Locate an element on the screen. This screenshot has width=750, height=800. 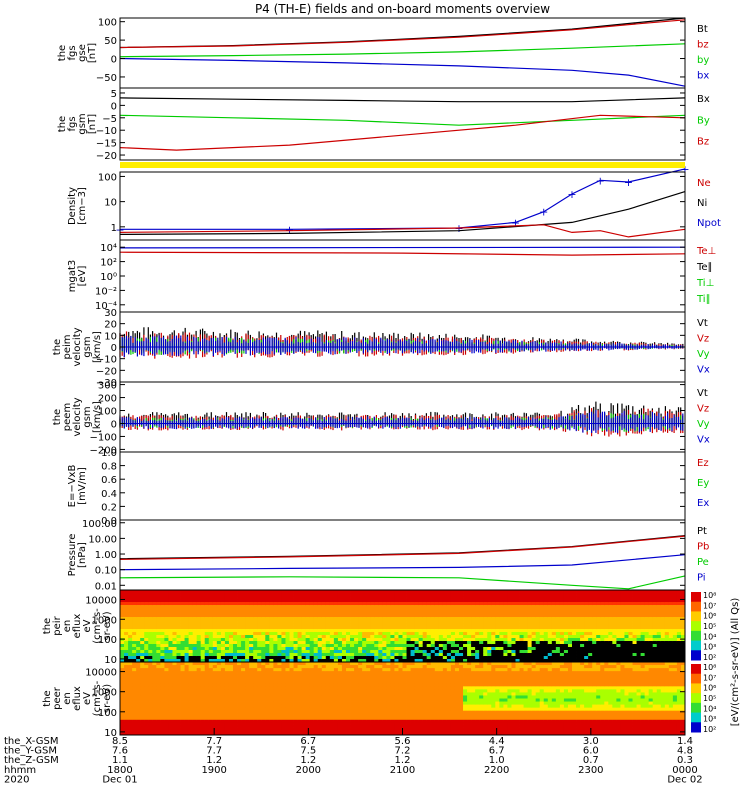
panel-6-legend-vx: Vx is located at coordinates (703, 440).